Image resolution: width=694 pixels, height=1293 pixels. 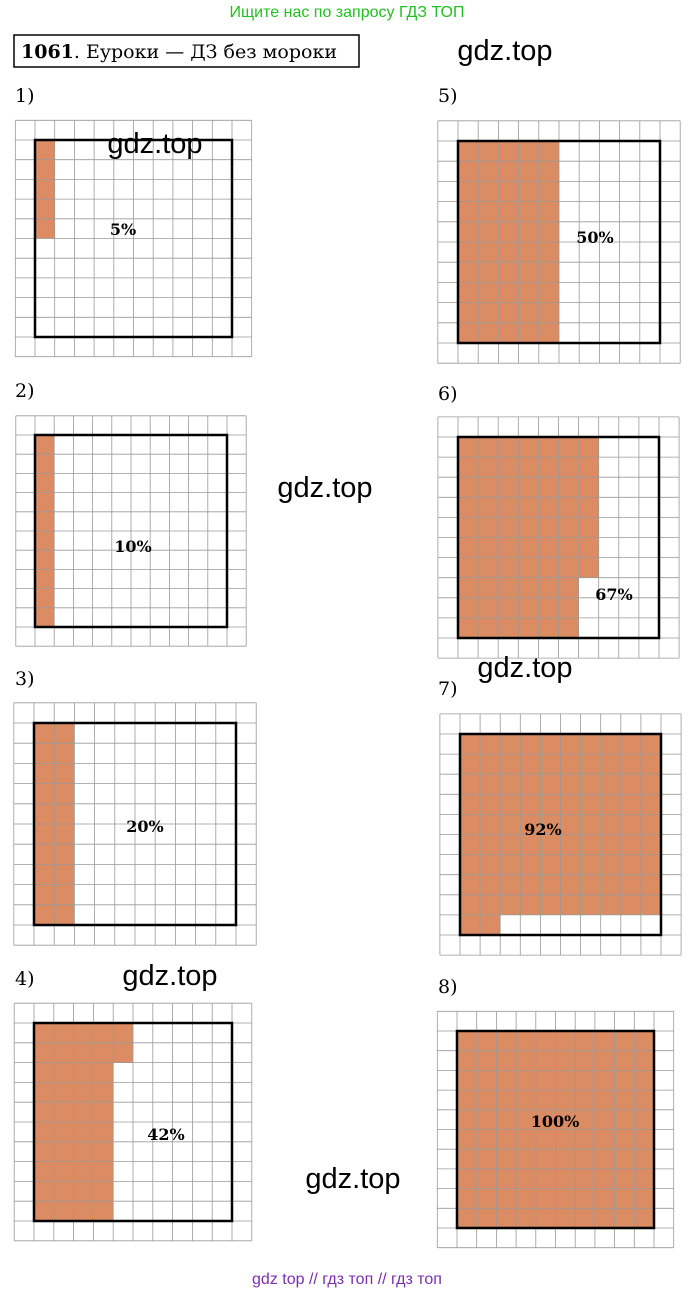 I want to click on grid-panel: 6) 67%, so click(x=558, y=521).